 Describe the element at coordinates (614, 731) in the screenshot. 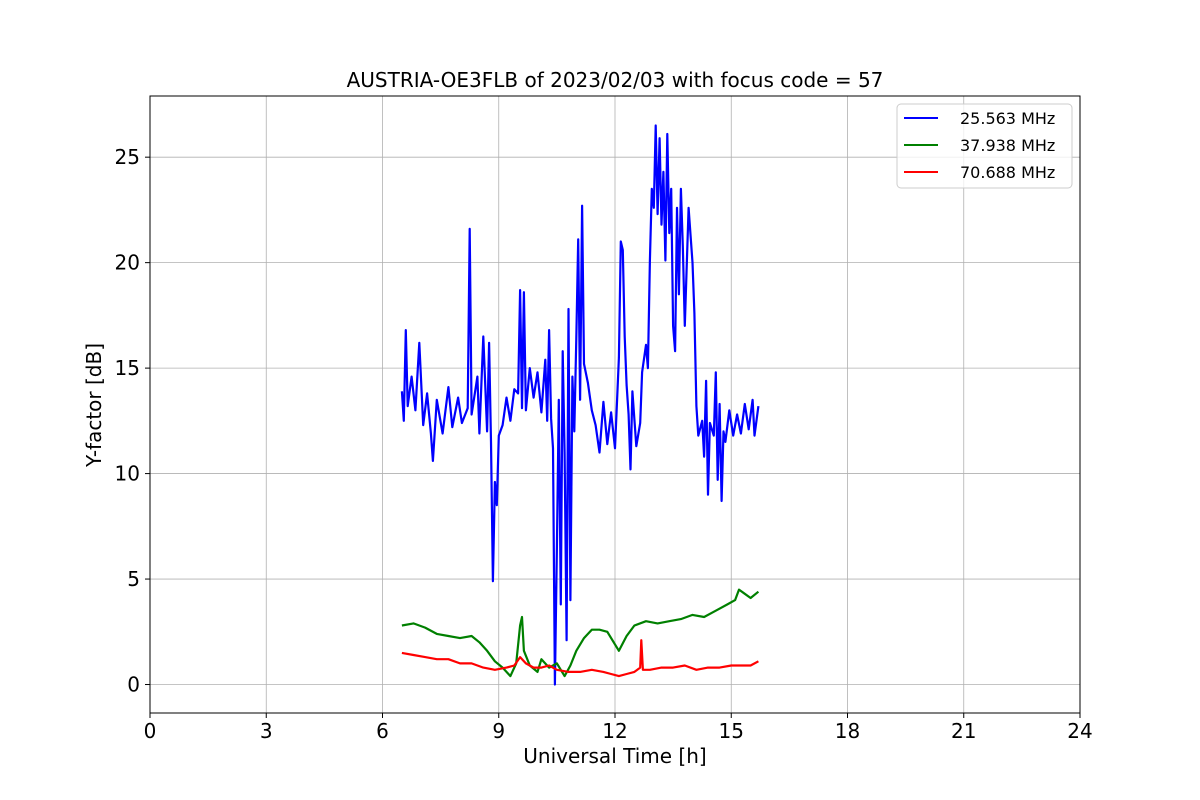

I see `x-tick-label: 12` at that location.